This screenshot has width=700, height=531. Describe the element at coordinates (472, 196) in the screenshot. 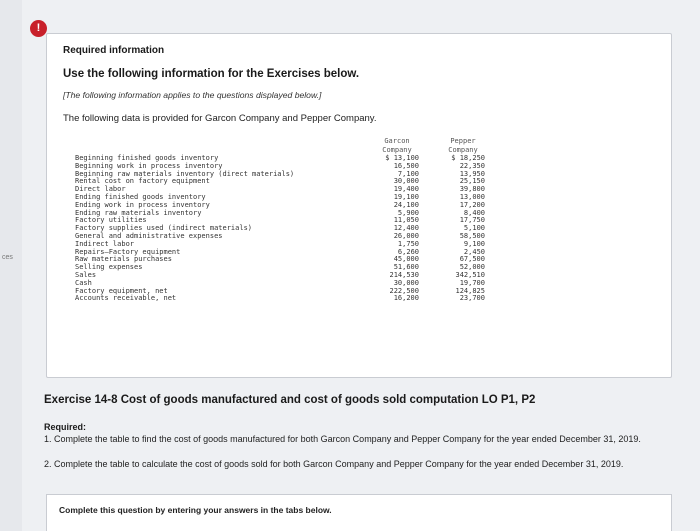

I see `pepper-value: 13,000` at that location.